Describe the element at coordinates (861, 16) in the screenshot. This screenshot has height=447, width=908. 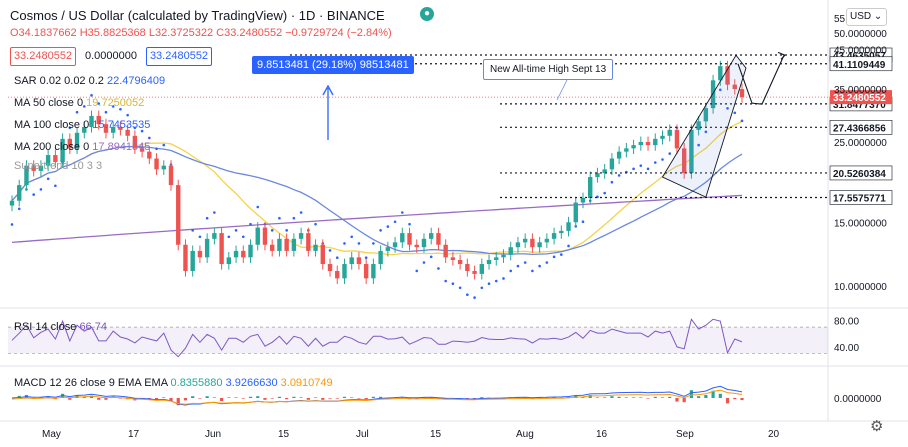
I see `currency-label: USD` at that location.